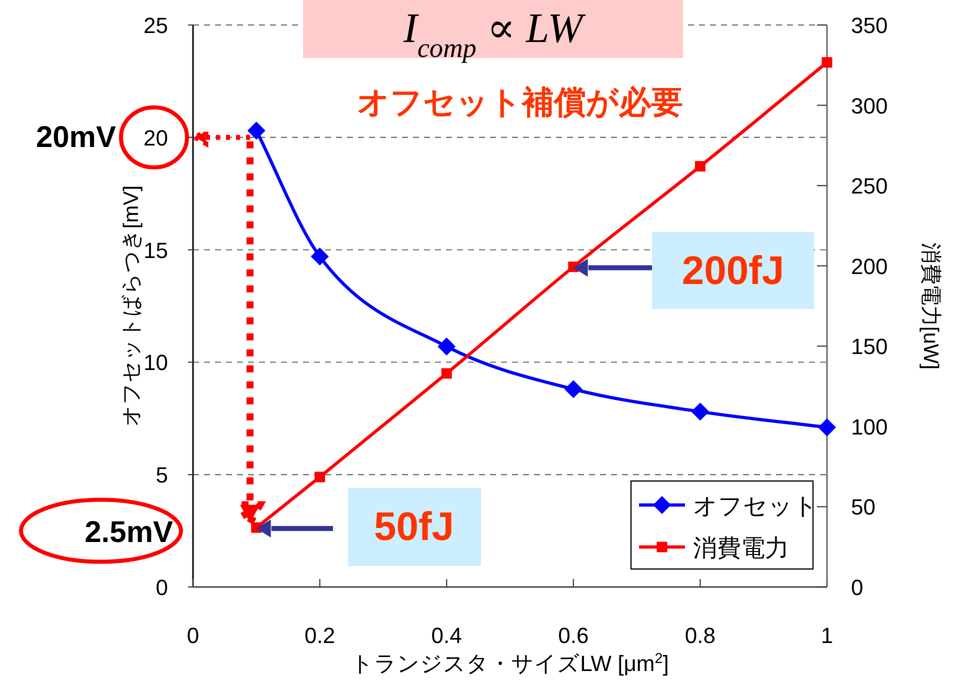 This screenshot has width=956, height=684. I want to click on x-tick-label: 0.8, so click(700, 635).